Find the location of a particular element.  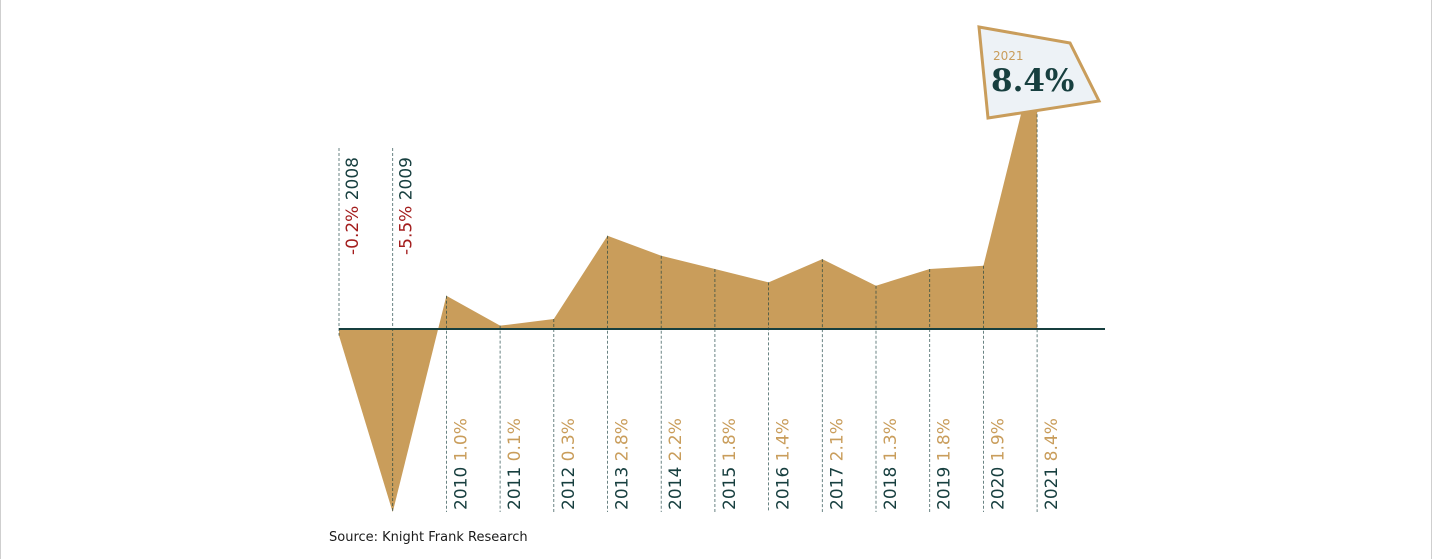

callout-value: 8.4% is located at coordinates (1032, 81).